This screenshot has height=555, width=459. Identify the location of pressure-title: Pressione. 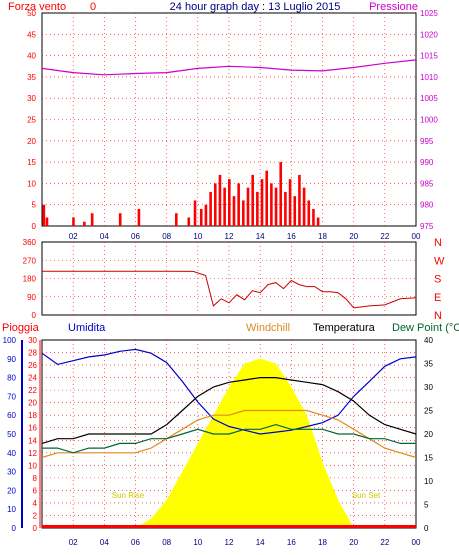
(393, 7).